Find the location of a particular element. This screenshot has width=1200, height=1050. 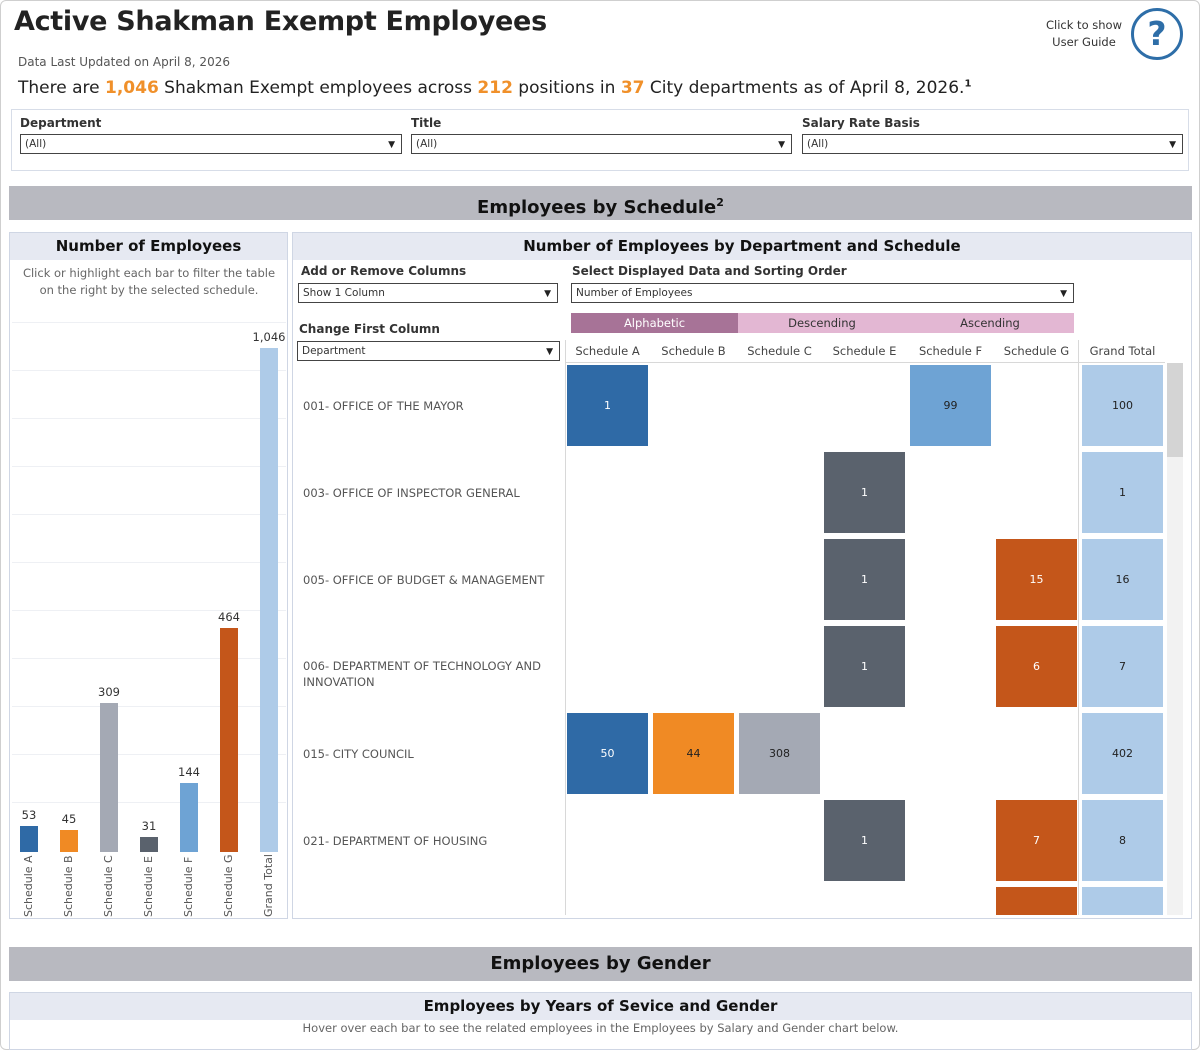

panel-title: Number of Employees is located at coordinates (148, 246).